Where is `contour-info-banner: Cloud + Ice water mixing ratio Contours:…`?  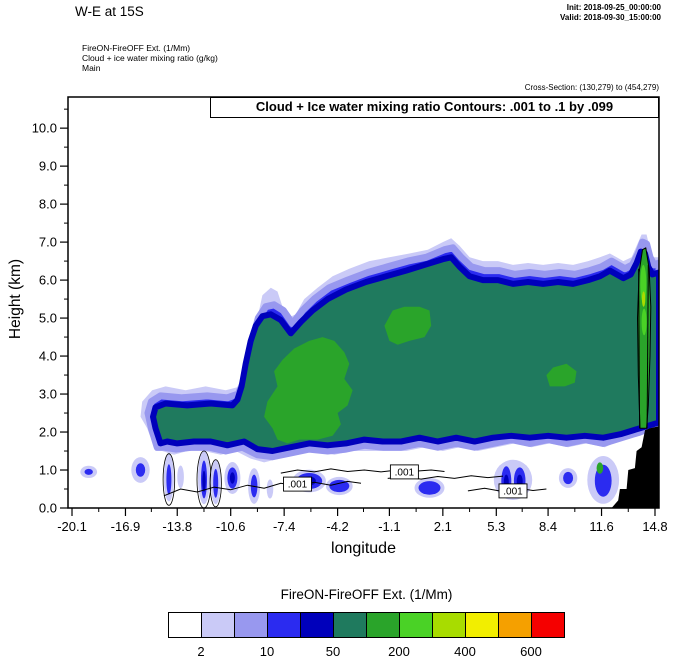
contour-info-banner: Cloud + Ice water mixing ratio Contours:… is located at coordinates (434, 107).